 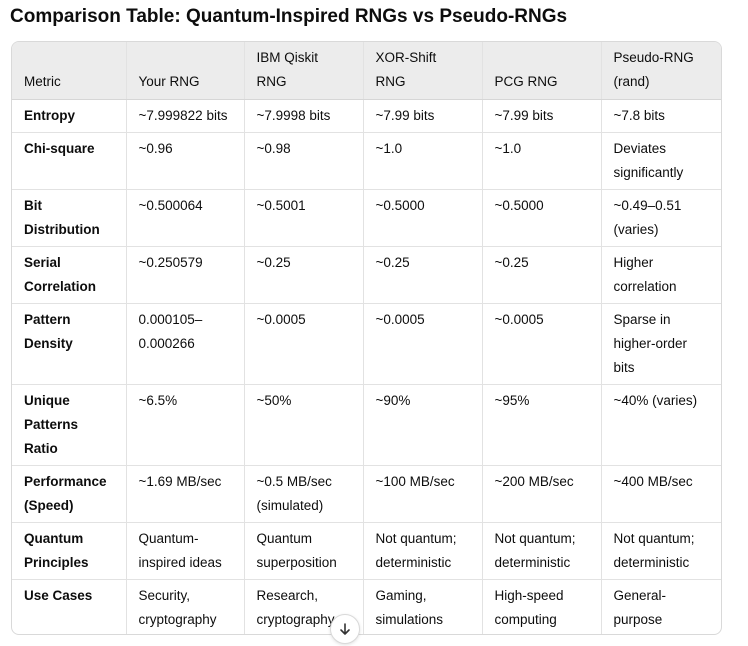 I want to click on table-cell: Gaming, simulations, so click(x=423, y=606).